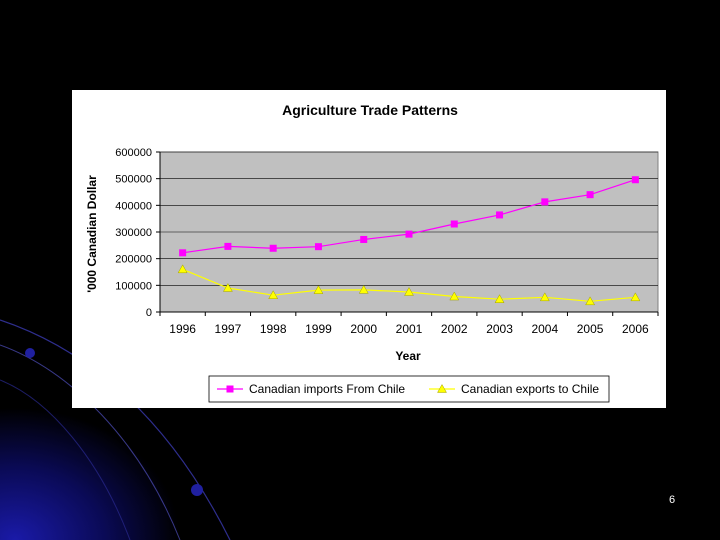 This screenshot has width=720, height=540. Describe the element at coordinates (635, 329) in the screenshot. I see `x-tick-label: 2006` at that location.